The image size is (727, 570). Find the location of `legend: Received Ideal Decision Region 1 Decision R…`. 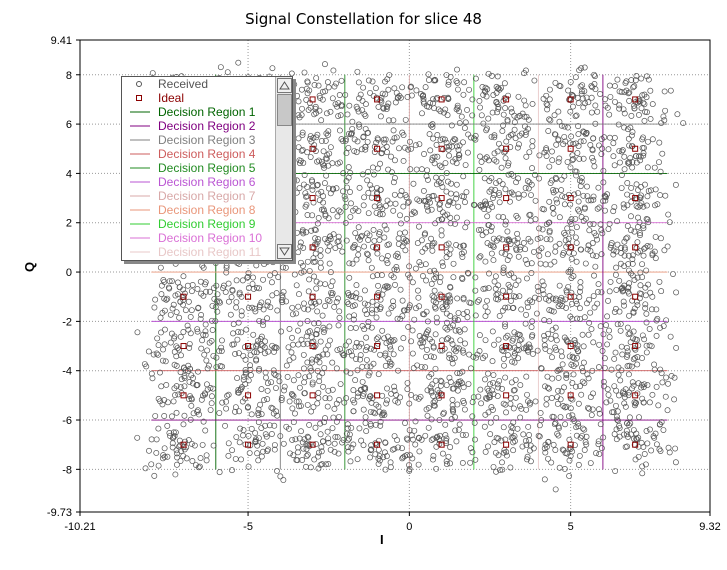

legend: Received Ideal Decision Region 1 Decision R… is located at coordinates (207, 168).